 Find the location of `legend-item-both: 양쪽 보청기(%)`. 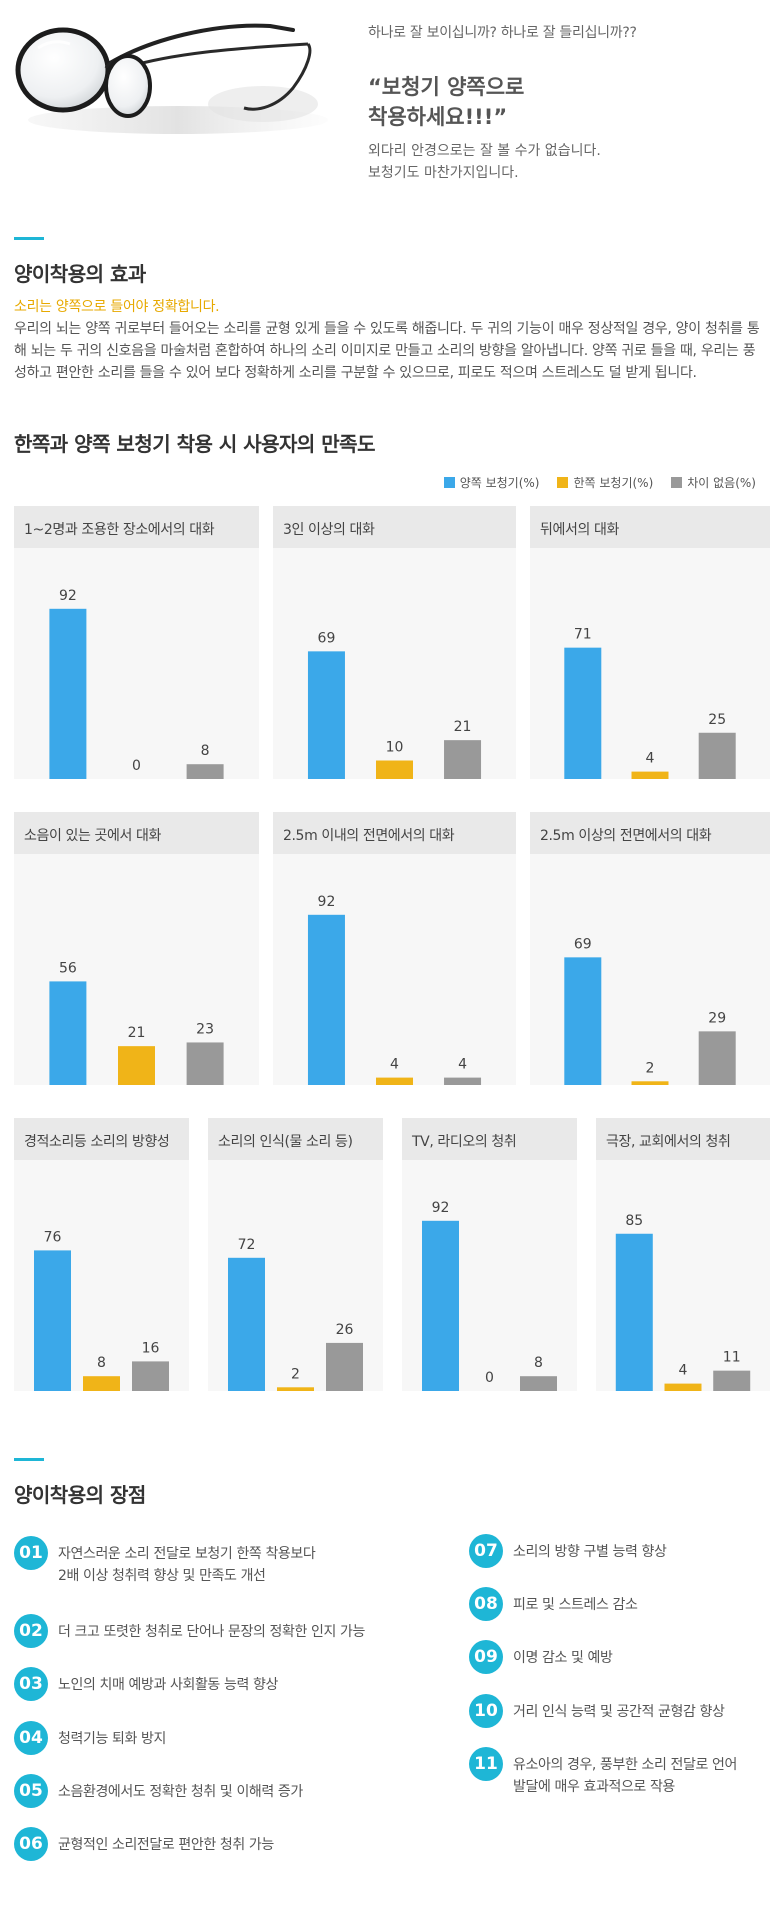

legend-item-both: 양쪽 보청기(%) is located at coordinates (491, 482).